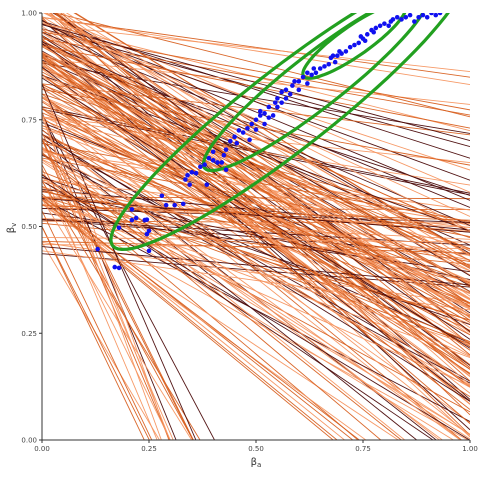 The height and width of the screenshot is (480, 480). What do you see at coordinates (29, 14) in the screenshot?
I see `y-tick-label: 1.00` at bounding box center [29, 14].